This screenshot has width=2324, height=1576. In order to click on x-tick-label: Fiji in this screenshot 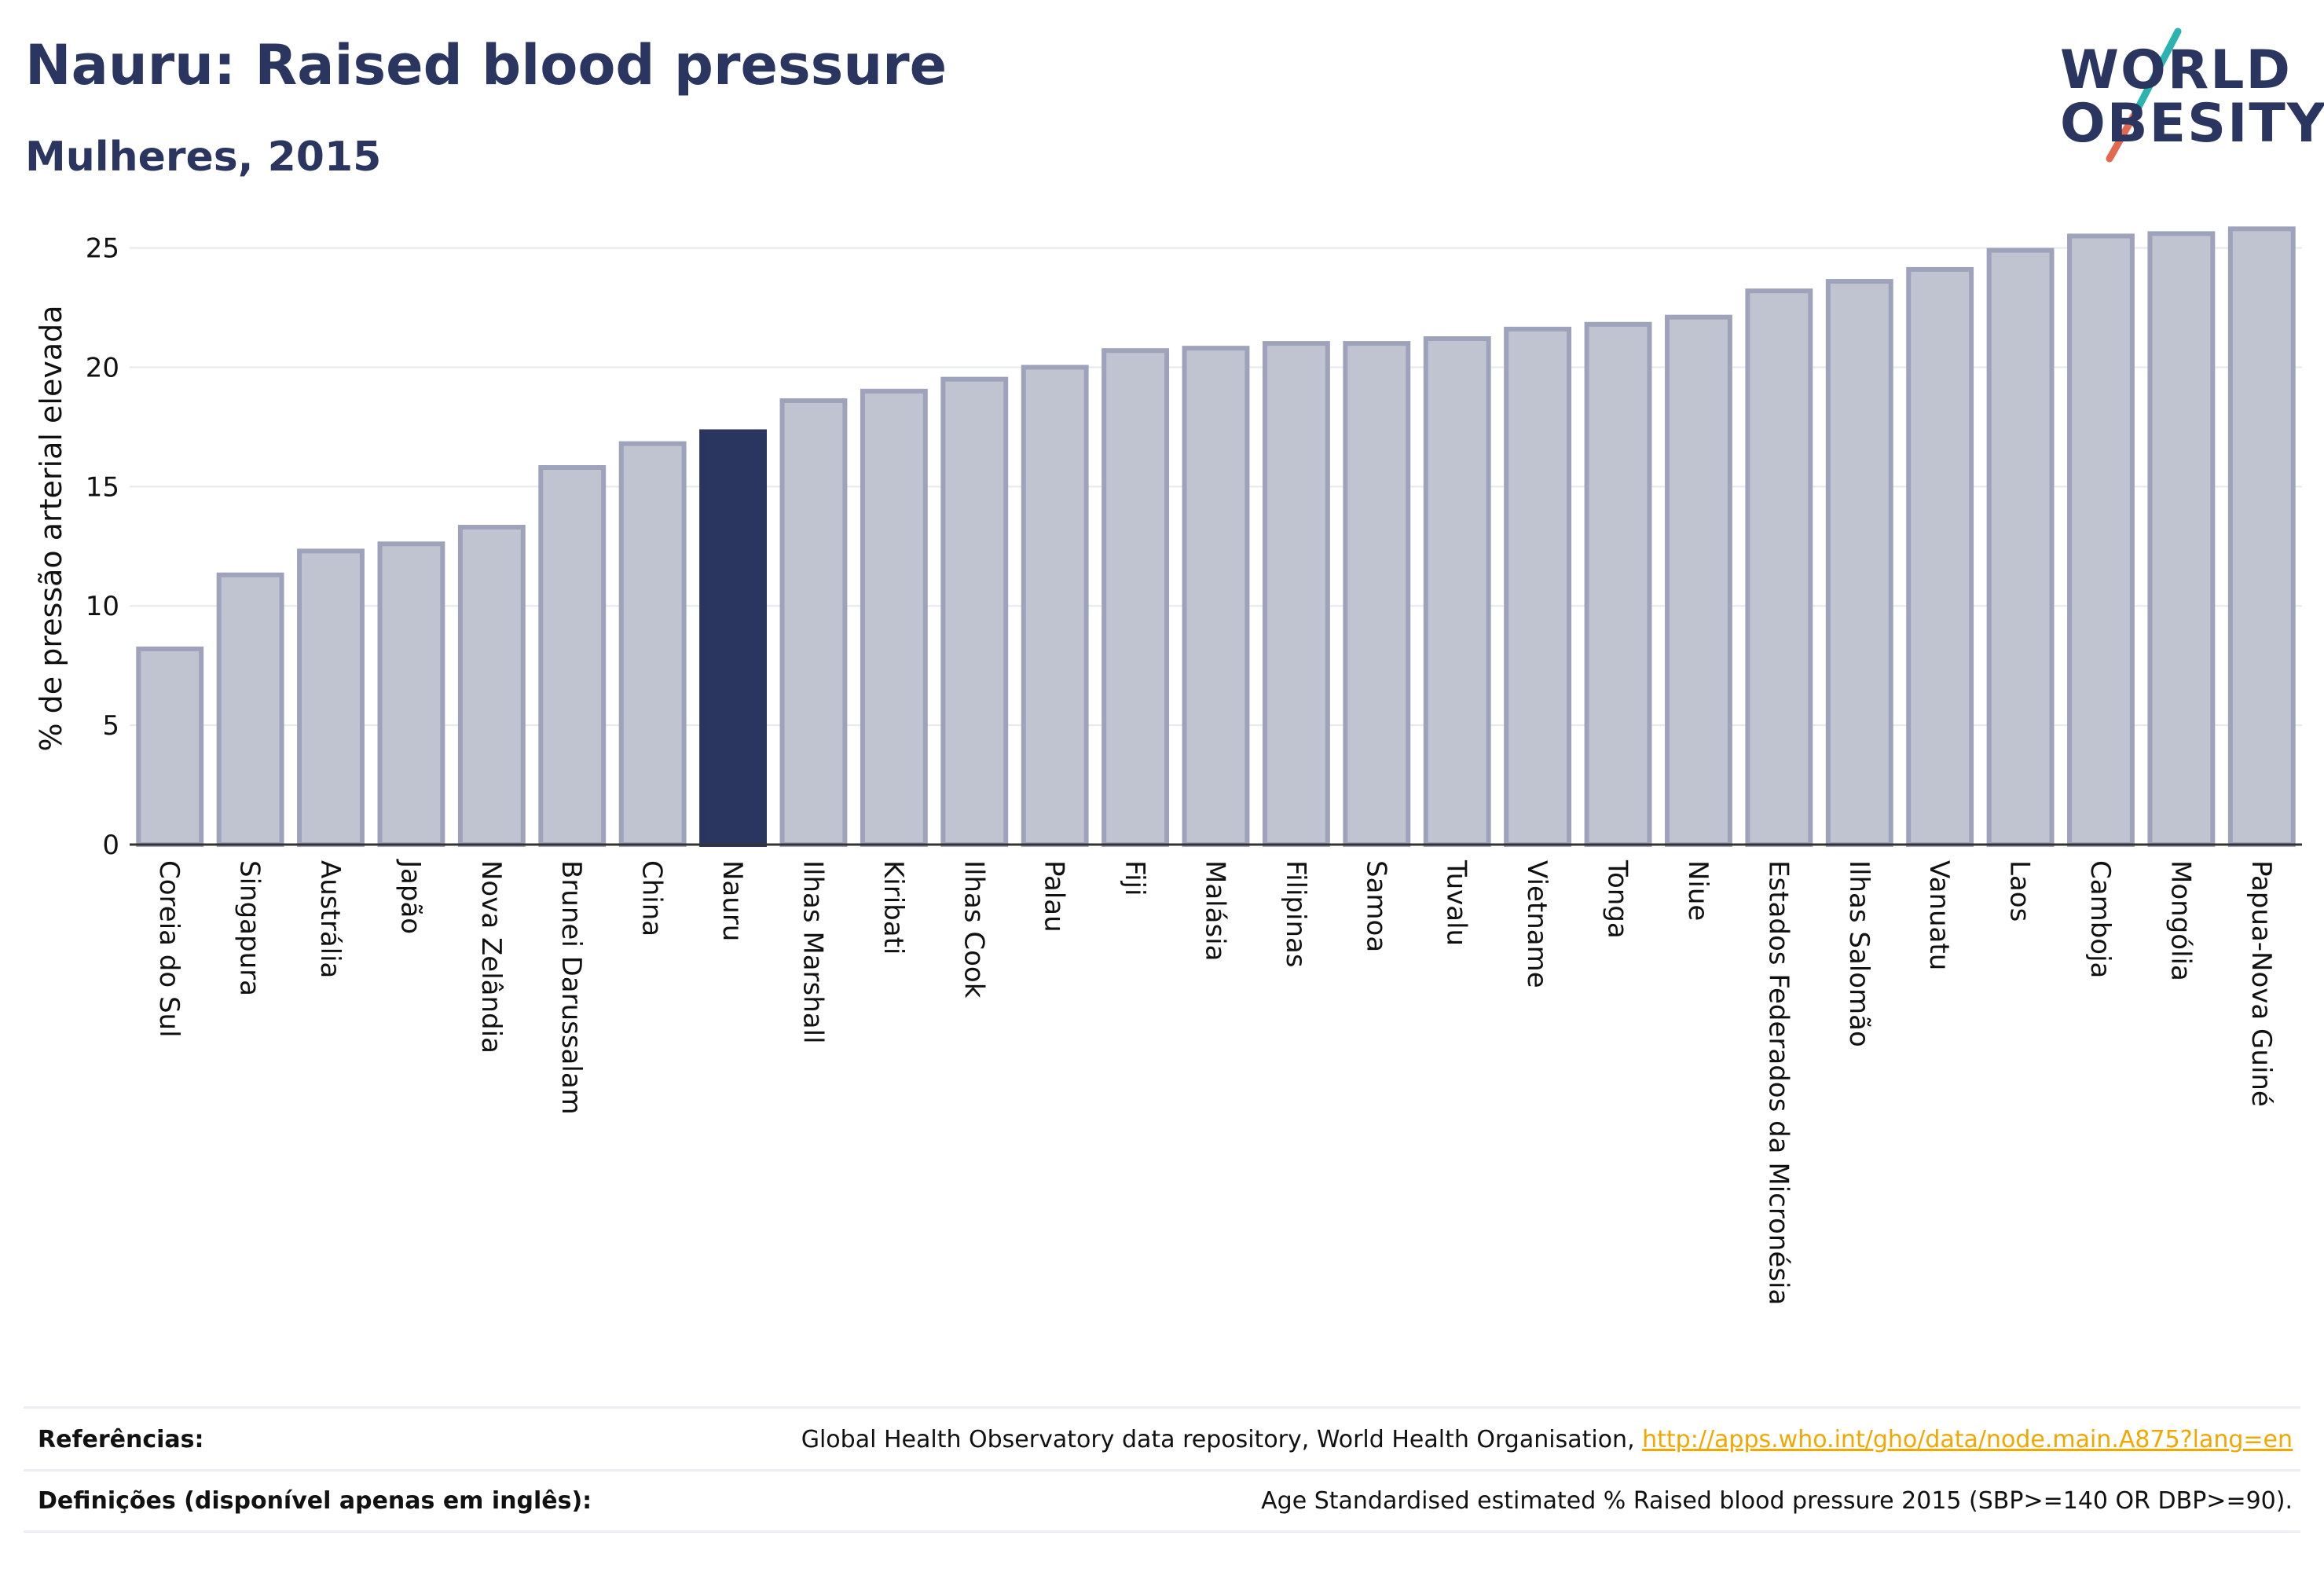, I will do `click(1134, 878)`.